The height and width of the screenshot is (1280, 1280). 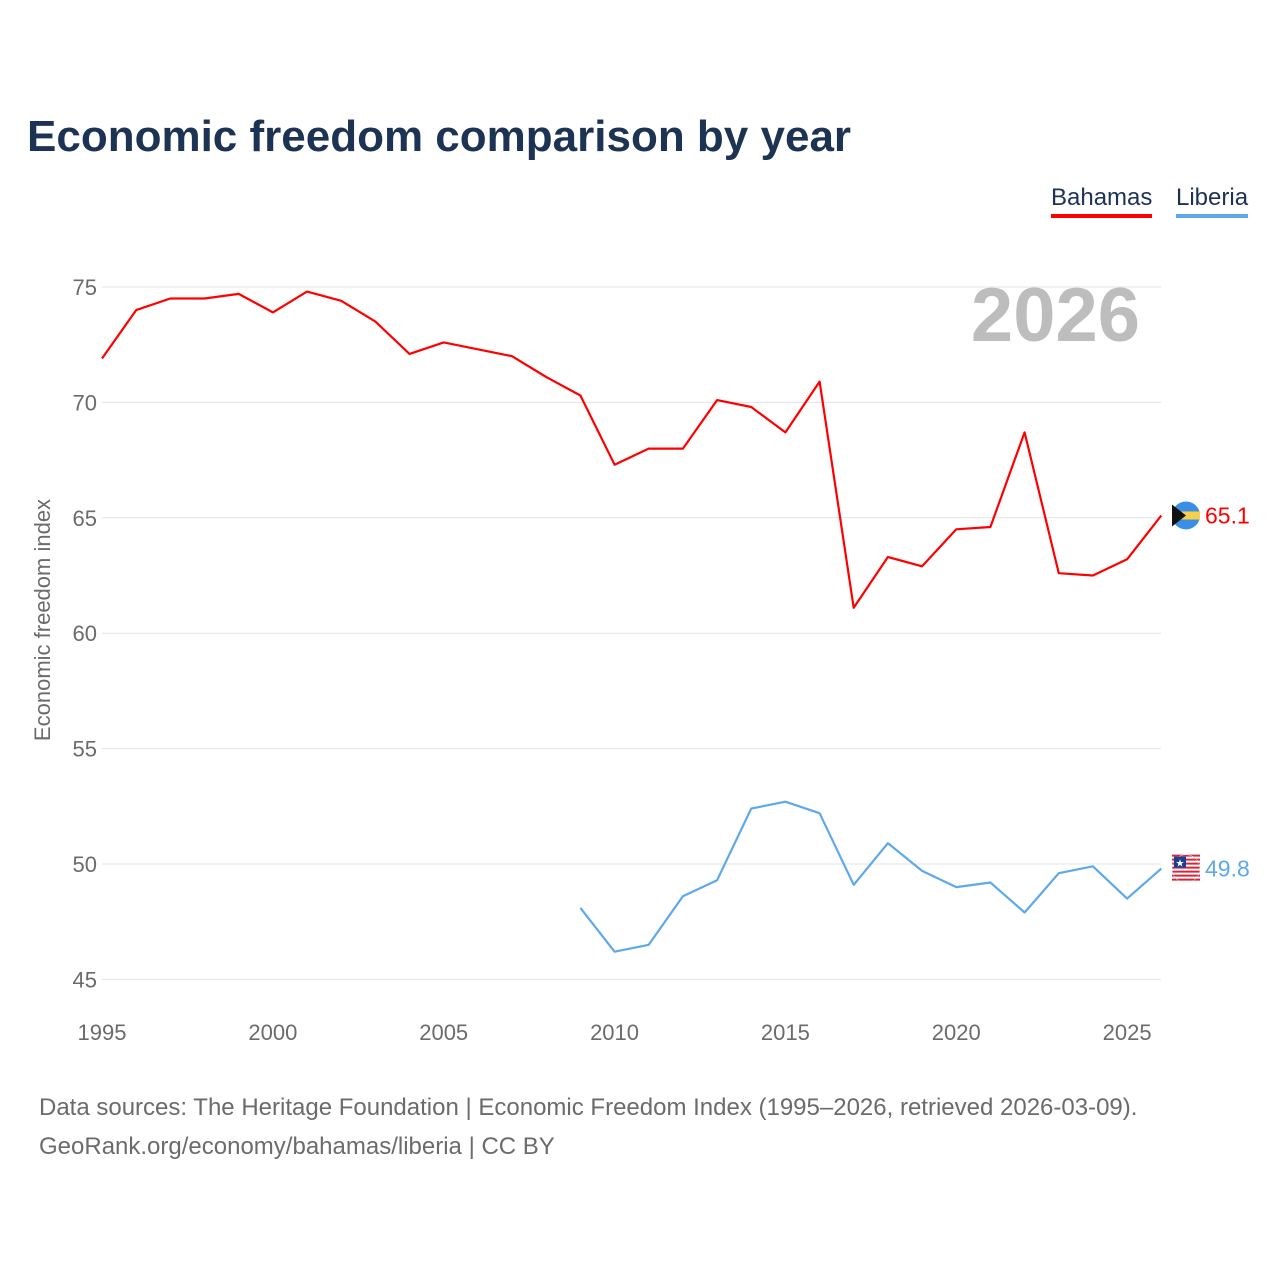 I want to click on liberia-flag-icon, so click(x=1186, y=868).